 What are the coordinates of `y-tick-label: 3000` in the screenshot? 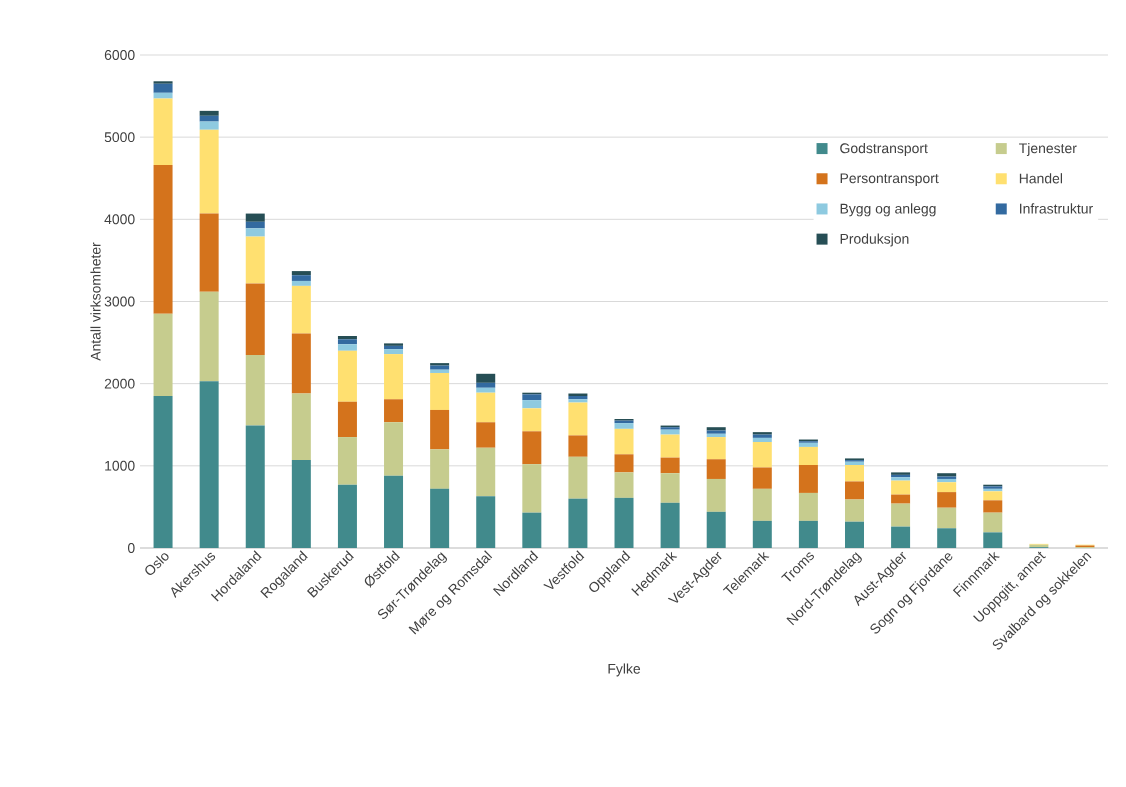 It's located at (119, 301).